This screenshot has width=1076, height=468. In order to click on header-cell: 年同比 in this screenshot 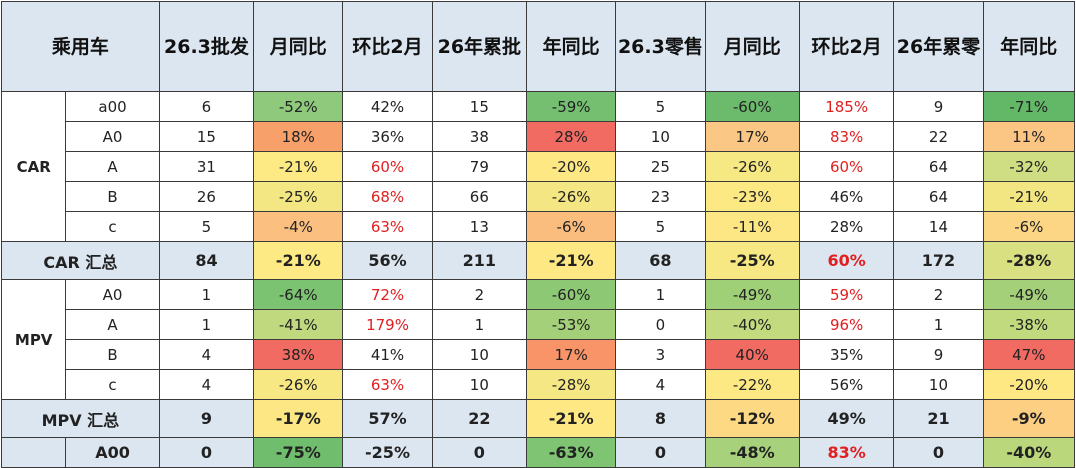, I will do `click(1029, 46)`.